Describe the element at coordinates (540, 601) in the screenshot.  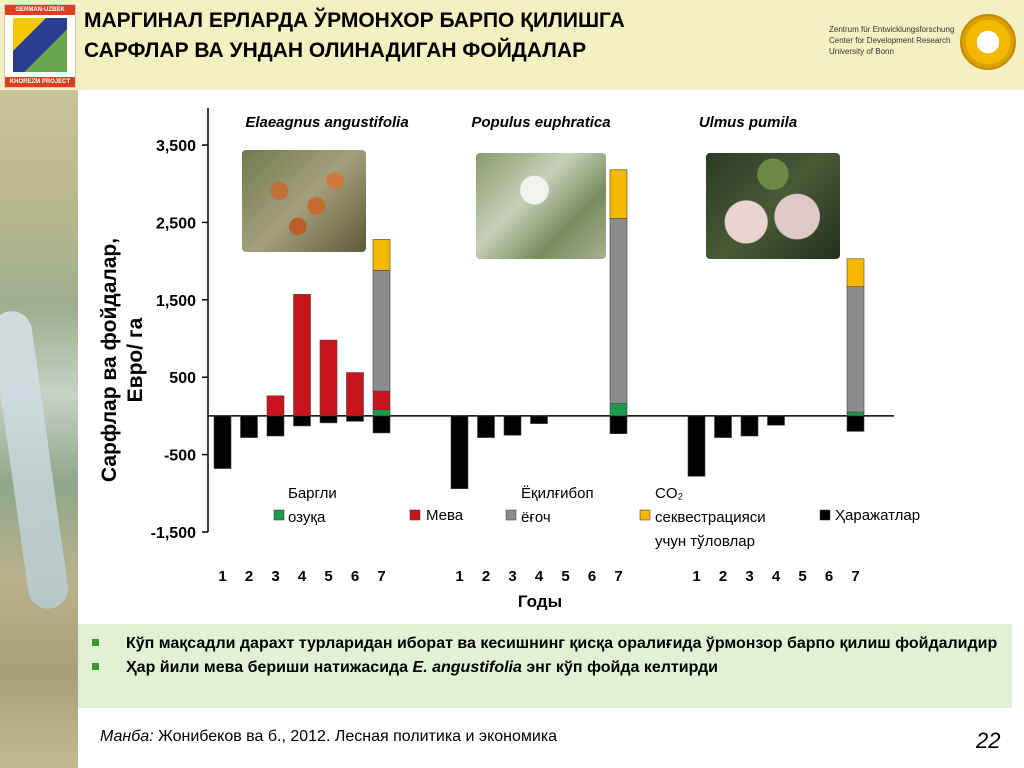
I see `x-axis-title: Годы` at that location.